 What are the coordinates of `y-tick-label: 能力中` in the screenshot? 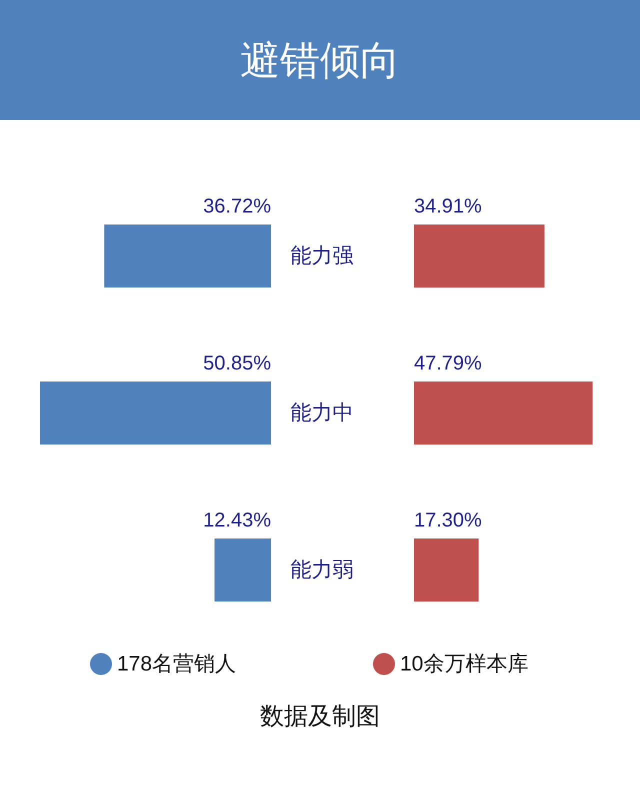 It's located at (322, 413).